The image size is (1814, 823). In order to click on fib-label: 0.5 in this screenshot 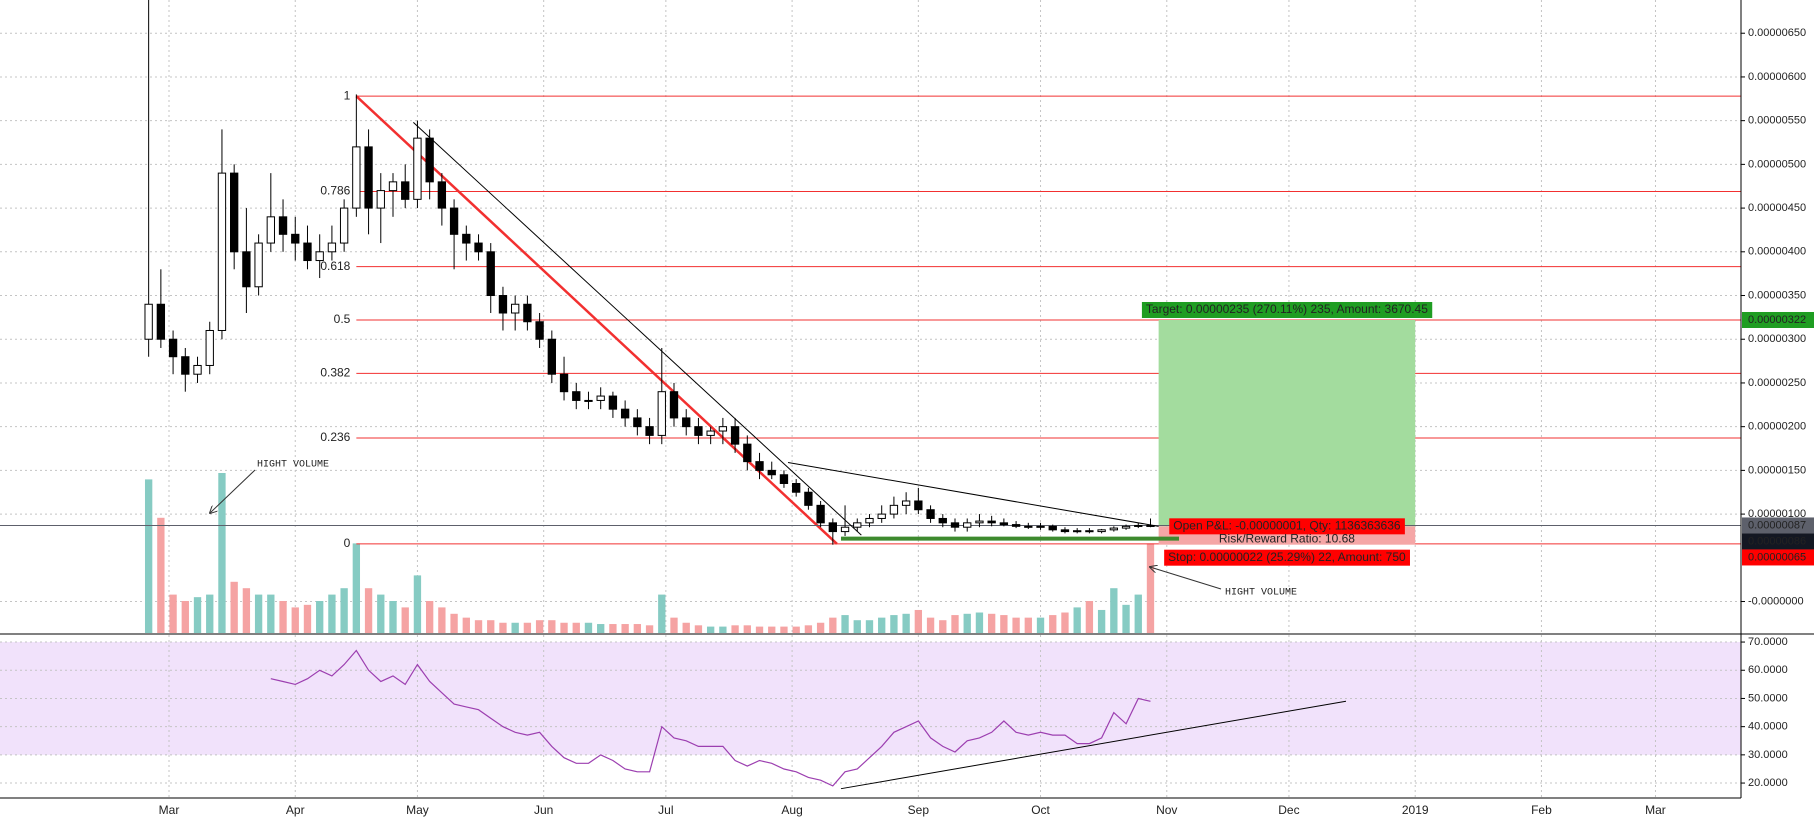, I will do `click(342, 319)`.